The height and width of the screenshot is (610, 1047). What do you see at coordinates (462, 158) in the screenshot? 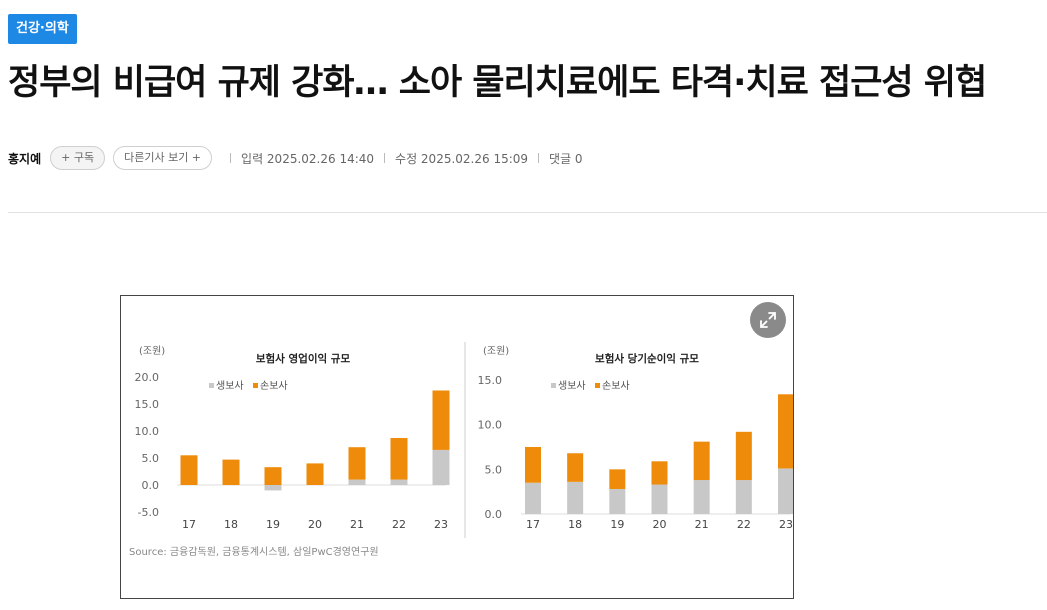
I see `modified-date: 수정 2025.02.26 15:09` at bounding box center [462, 158].